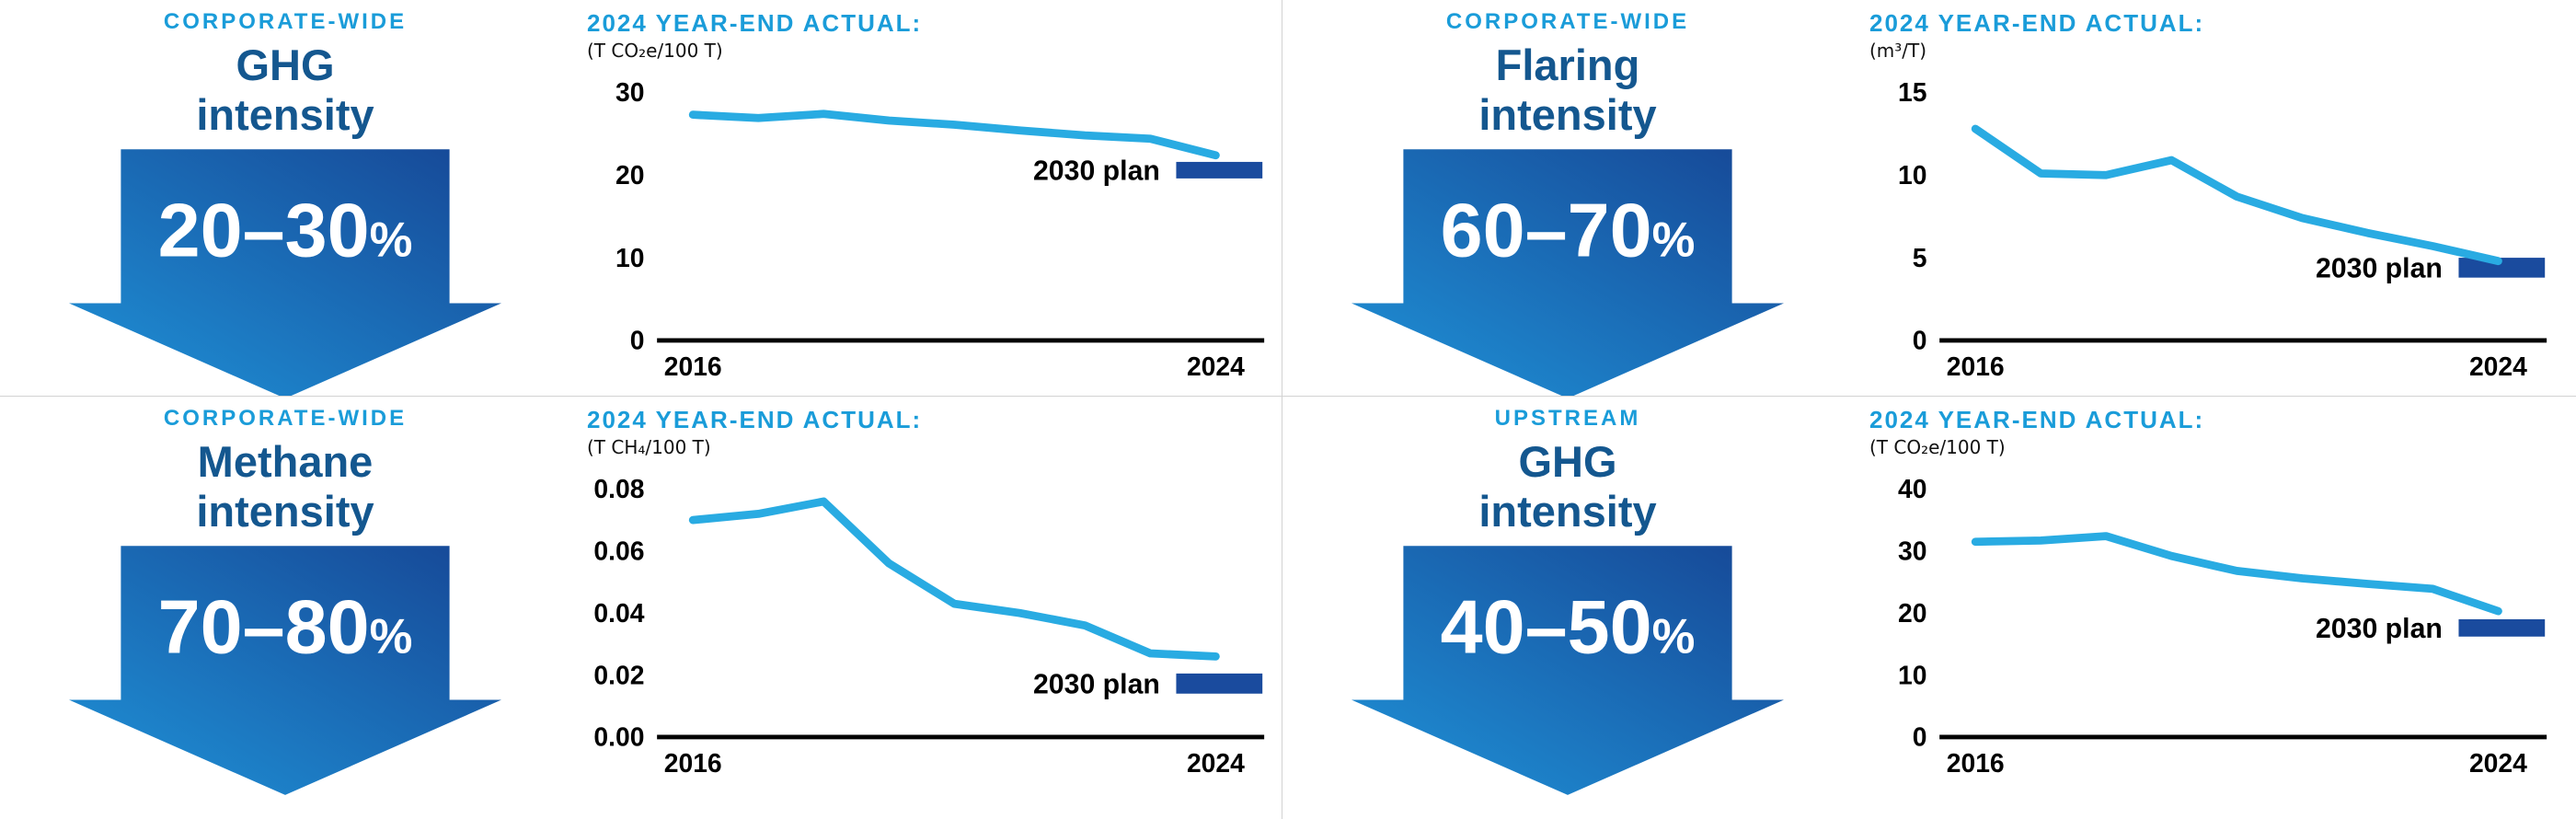 The width and height of the screenshot is (2576, 819). Describe the element at coordinates (1546, 230) in the screenshot. I see `reduction-range-value: 60–70` at that location.